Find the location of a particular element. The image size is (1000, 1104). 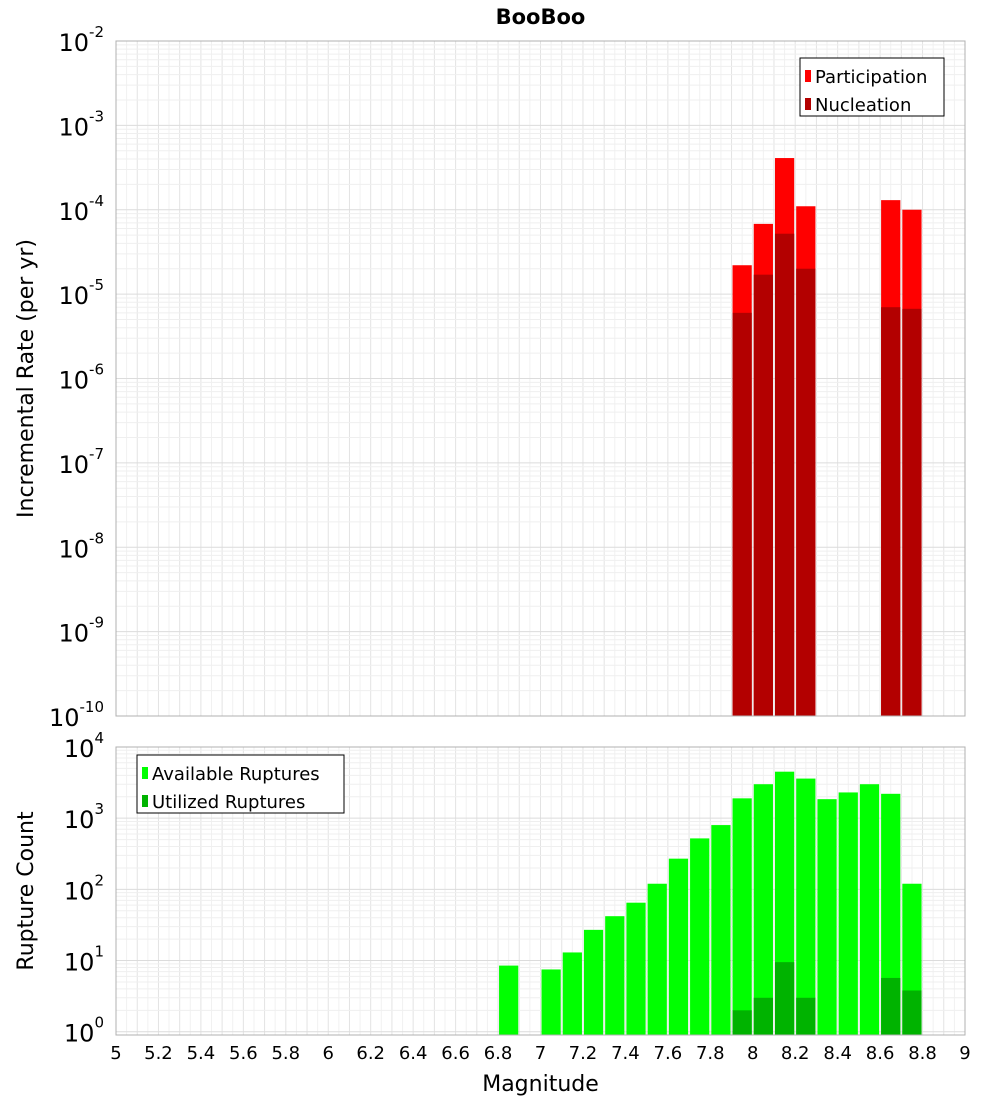

y-tick-label: 10⁻¹⁰ is located at coordinates (76, 715).